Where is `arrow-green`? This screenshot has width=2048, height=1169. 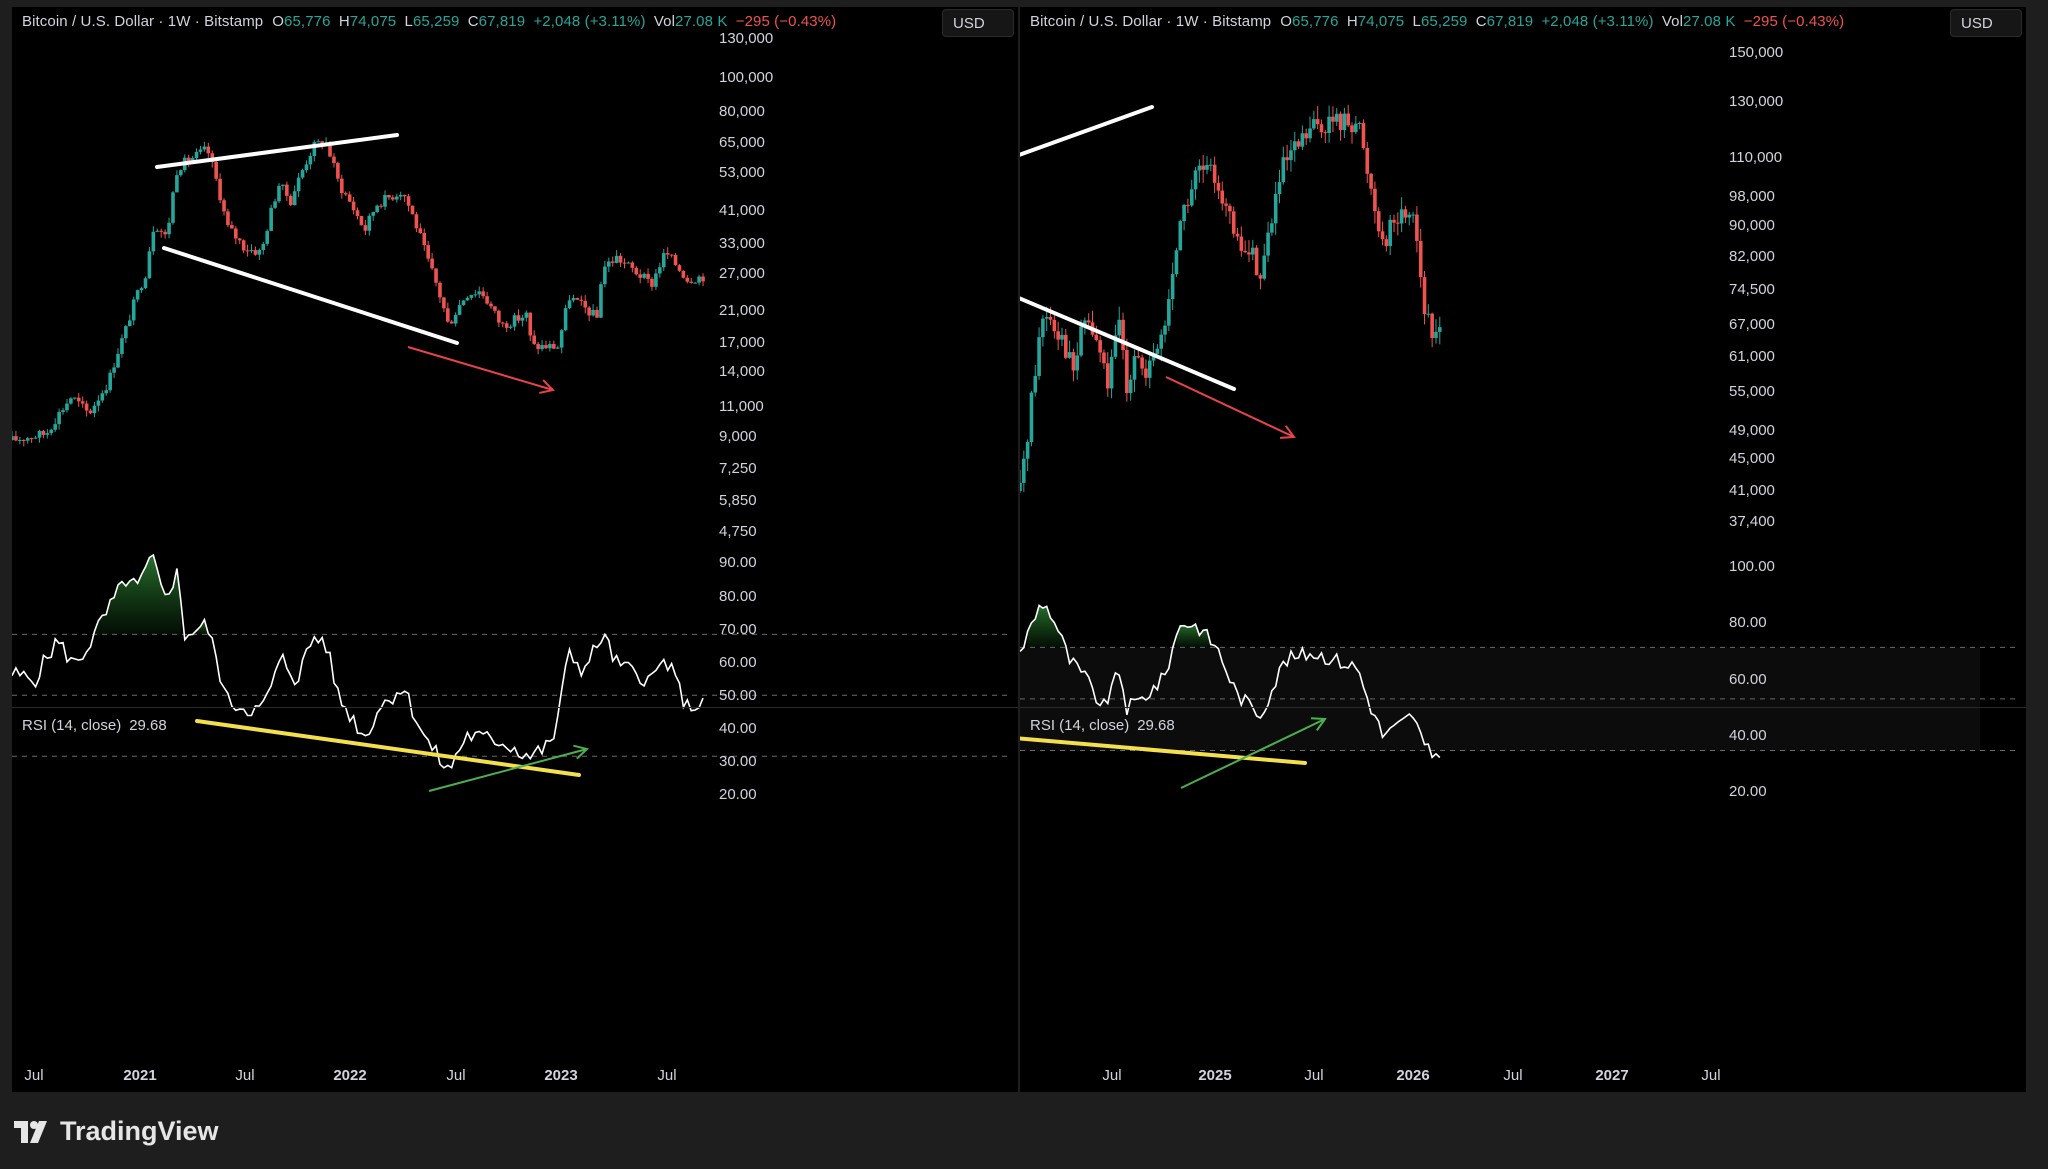 arrow-green is located at coordinates (1253, 753).